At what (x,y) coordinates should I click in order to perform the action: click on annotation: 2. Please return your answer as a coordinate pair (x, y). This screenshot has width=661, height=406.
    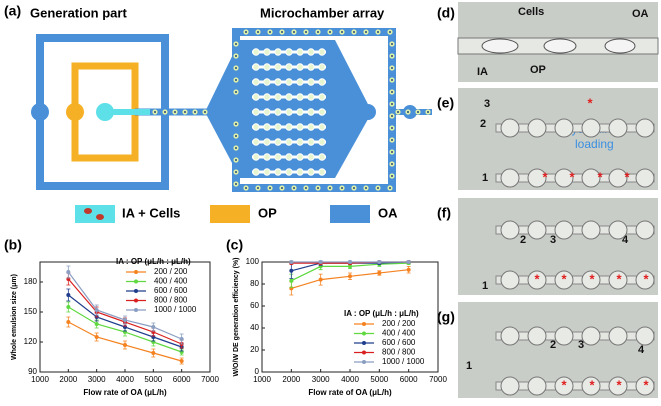
    Looking at the image, I should click on (523, 240).